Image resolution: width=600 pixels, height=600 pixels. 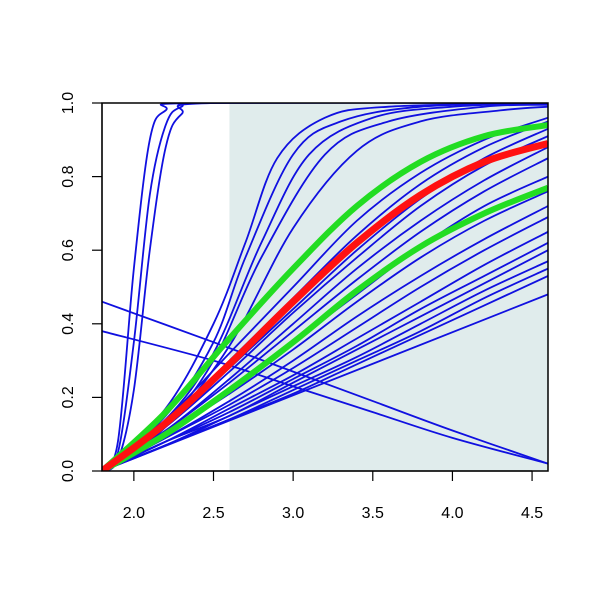 I want to click on x-tick-label: 3.0, so click(x=293, y=513).